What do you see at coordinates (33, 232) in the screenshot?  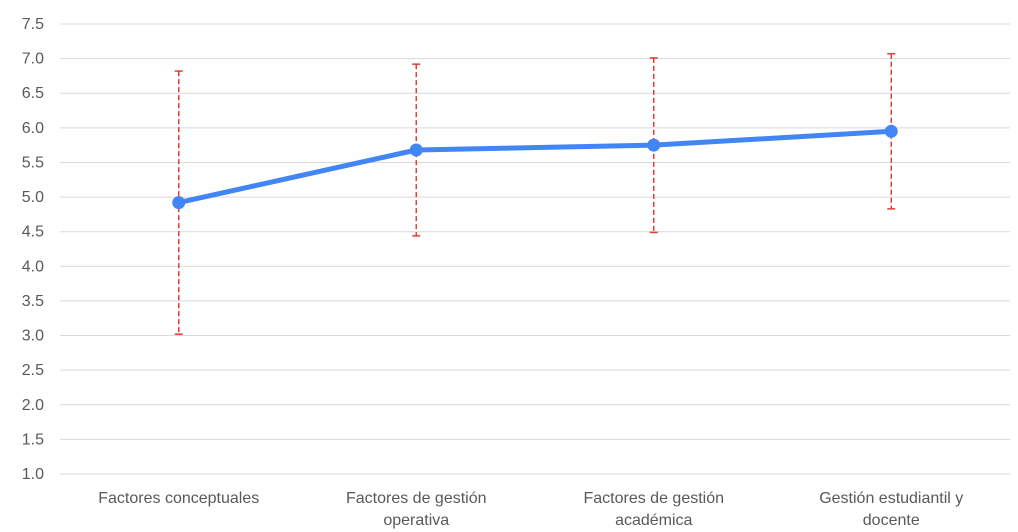 I see `y-tick-label: 4.5` at bounding box center [33, 232].